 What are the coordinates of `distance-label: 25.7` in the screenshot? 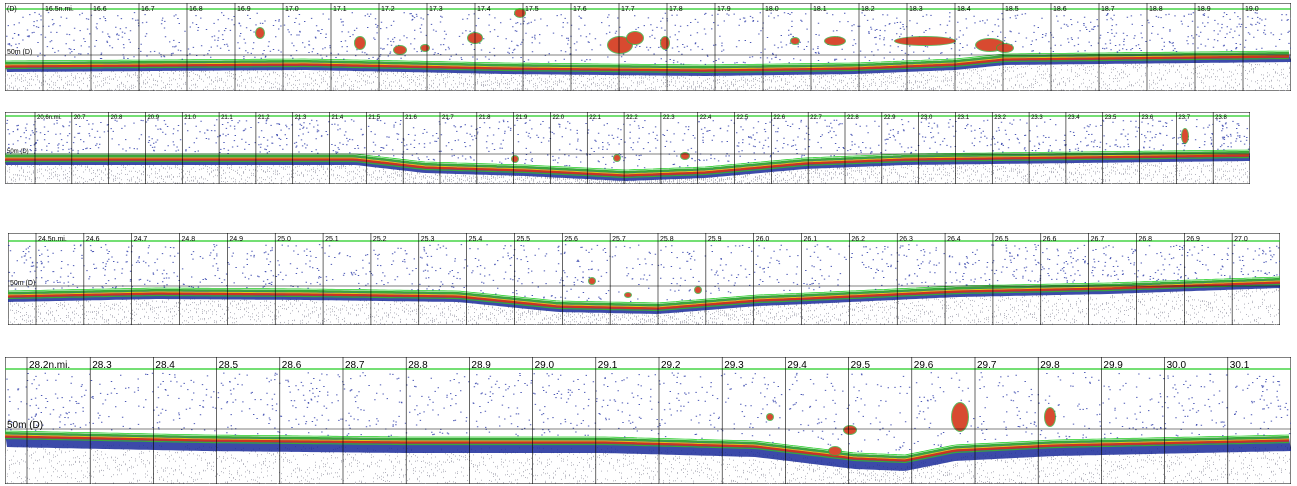 It's located at (619, 239).